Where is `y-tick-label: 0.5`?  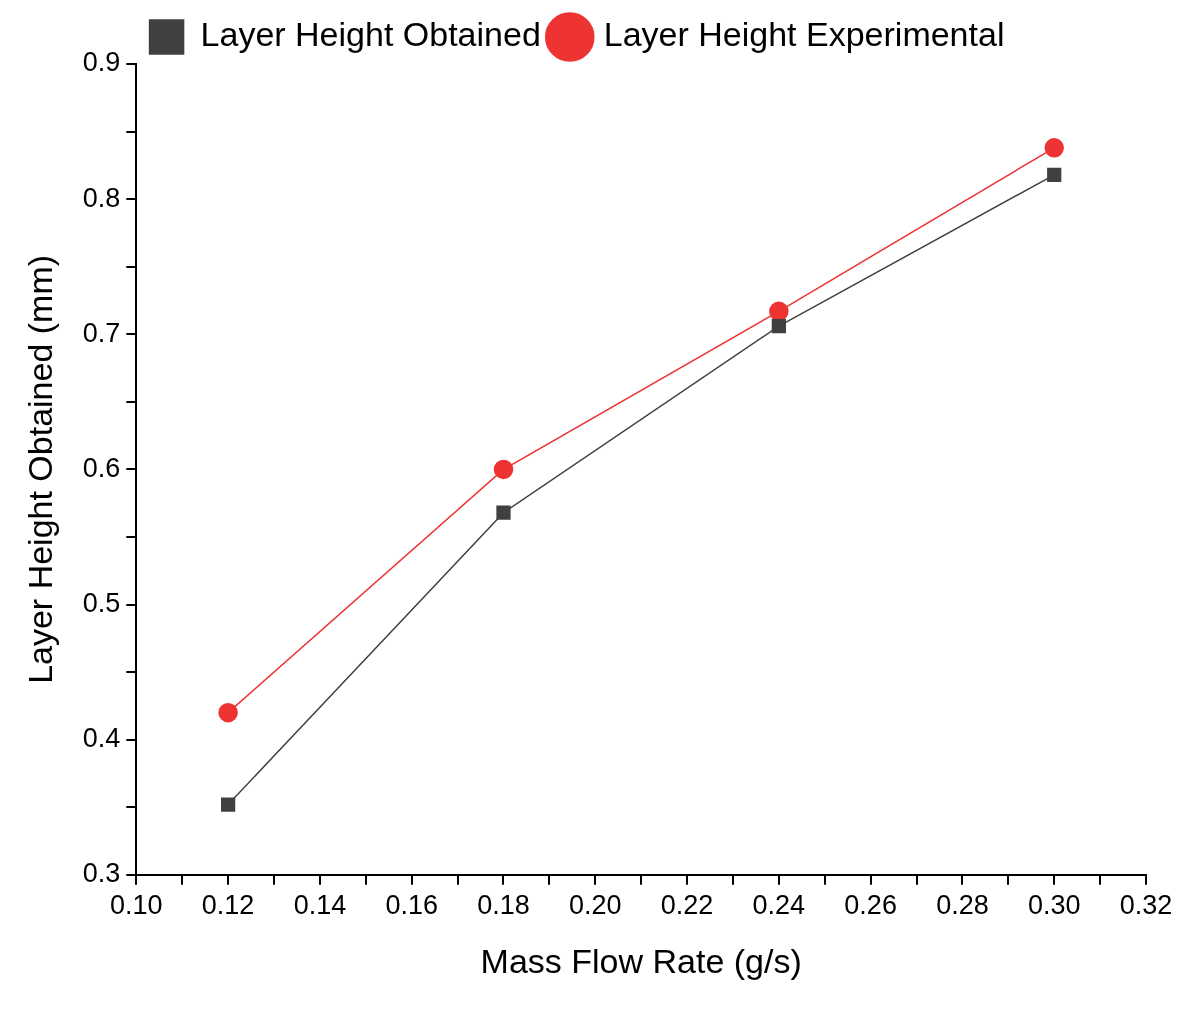 y-tick-label: 0.5 is located at coordinates (101, 602).